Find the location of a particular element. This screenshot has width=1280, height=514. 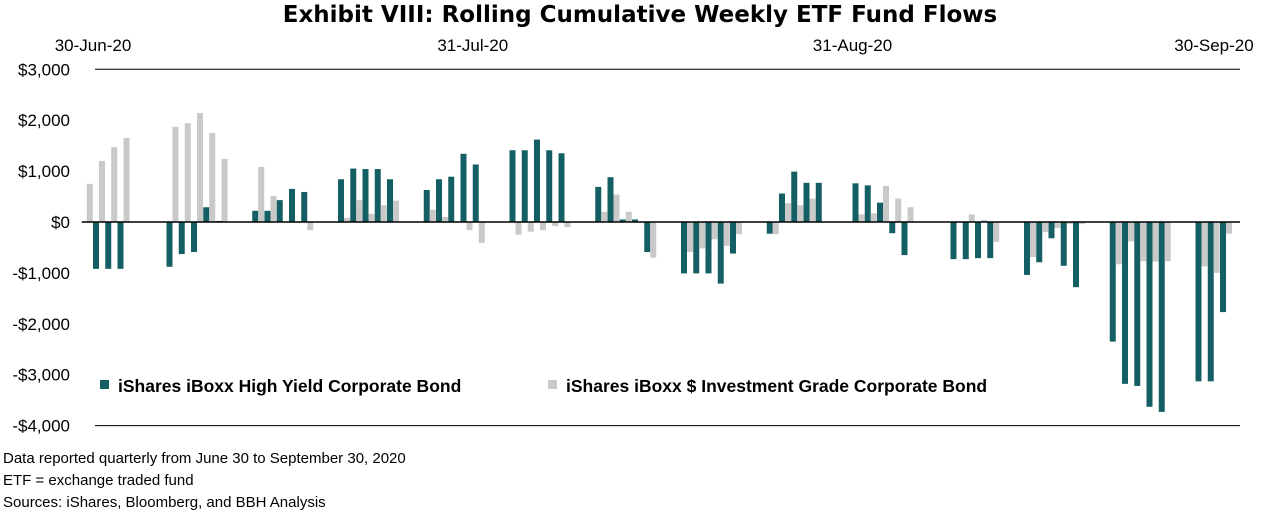

y-tick-label: $2,000 is located at coordinates (44, 120).